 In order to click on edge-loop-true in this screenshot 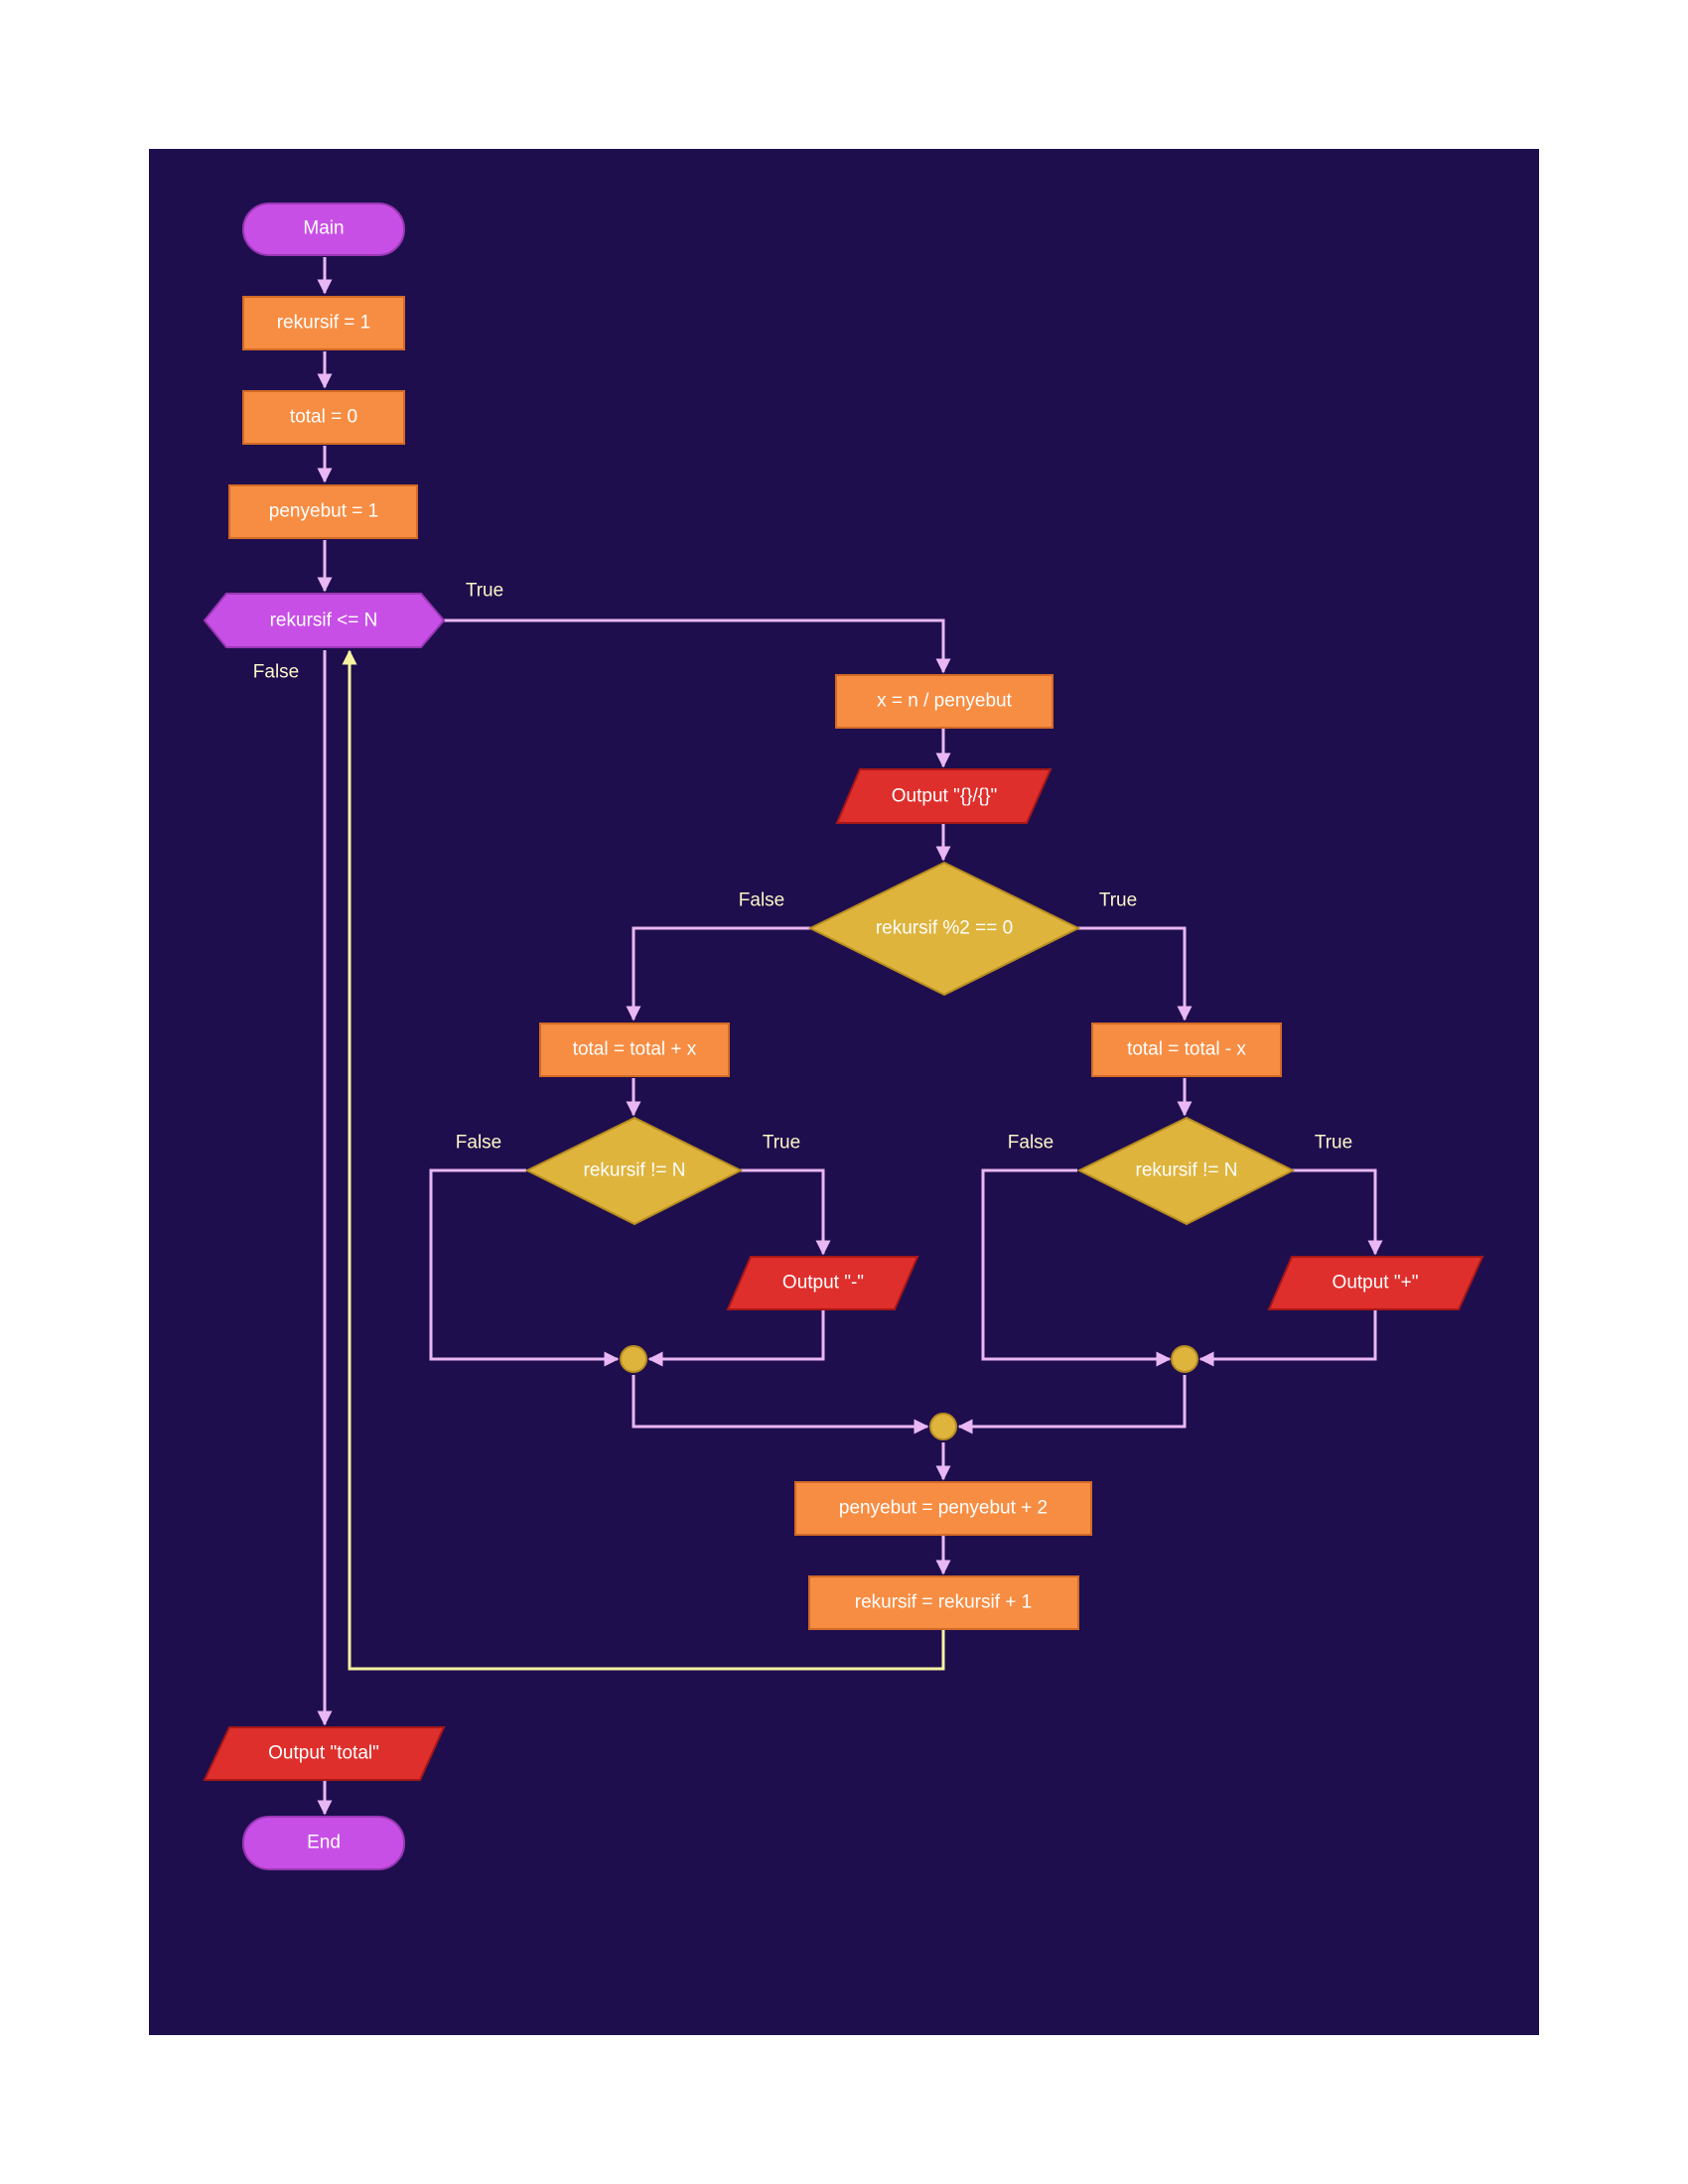, I will do `click(697, 646)`.